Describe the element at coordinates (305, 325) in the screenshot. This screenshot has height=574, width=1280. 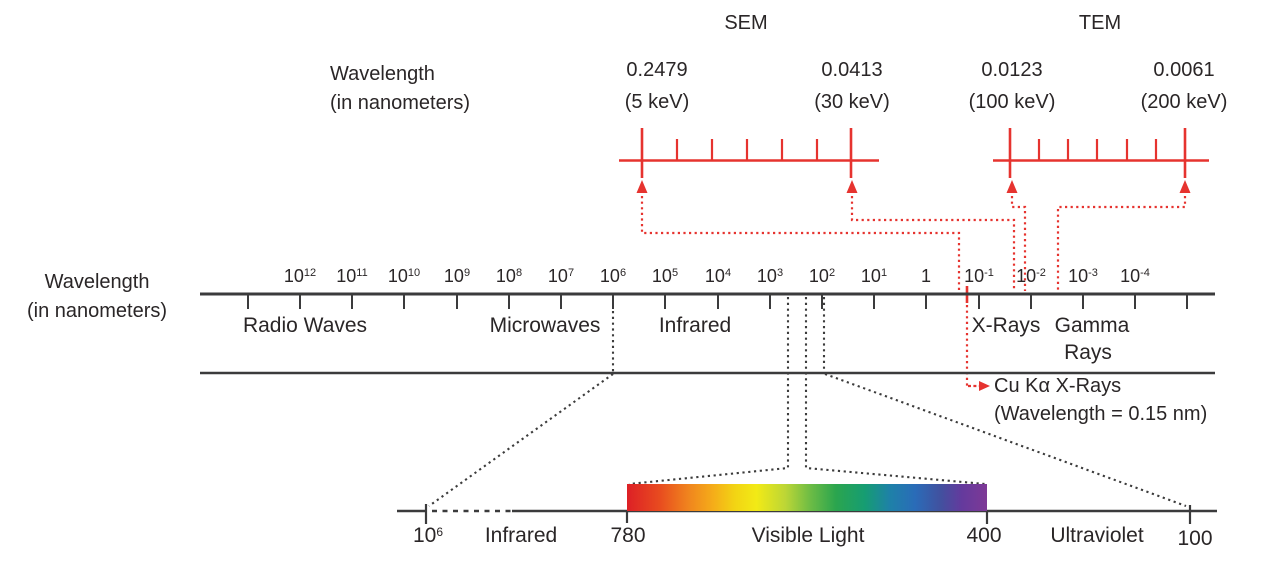
I see `region-radio-waves: Radio Waves` at that location.